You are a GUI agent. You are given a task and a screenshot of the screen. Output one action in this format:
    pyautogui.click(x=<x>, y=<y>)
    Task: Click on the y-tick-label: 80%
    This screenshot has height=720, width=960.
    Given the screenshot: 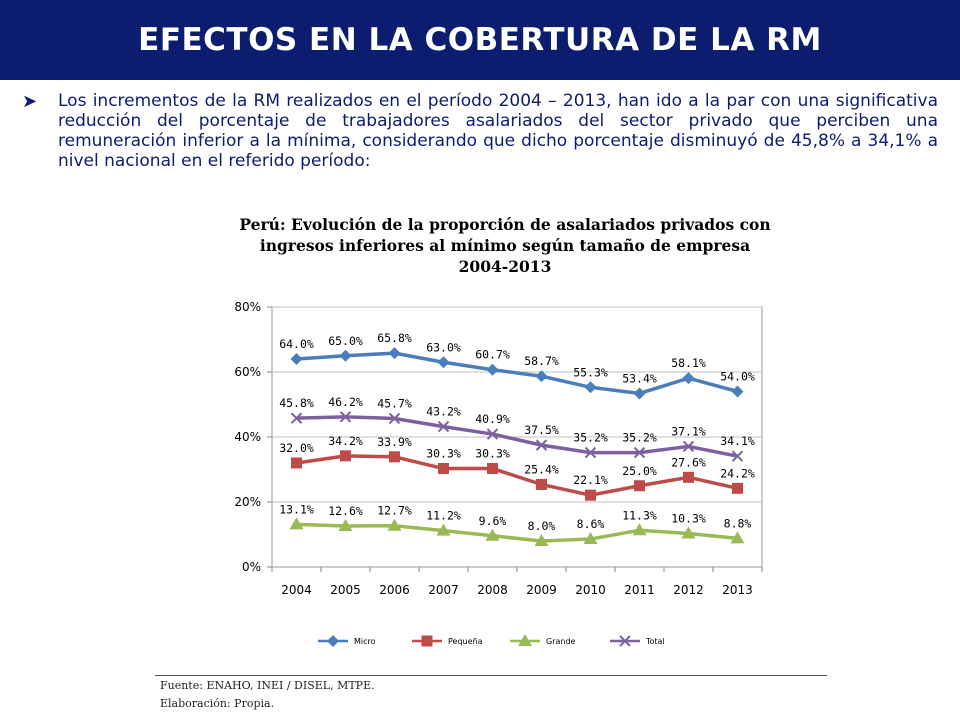 What is the action you would take?
    pyautogui.click(x=247, y=307)
    